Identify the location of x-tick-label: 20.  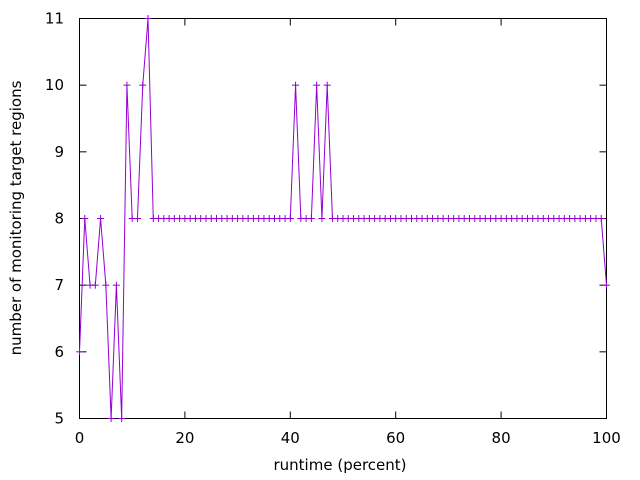
(184, 438).